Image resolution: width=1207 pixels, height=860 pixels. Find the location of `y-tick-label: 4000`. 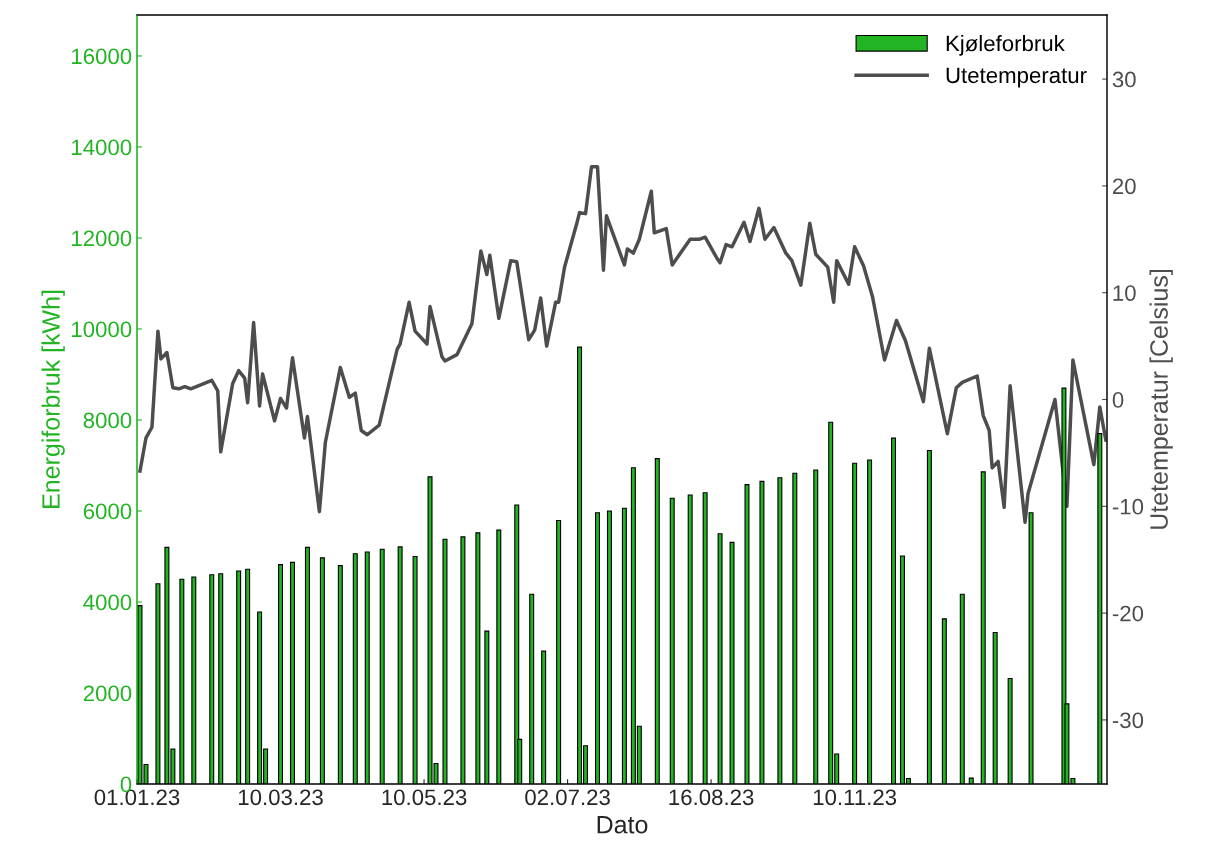

y-tick-label: 4000 is located at coordinates (107, 602).